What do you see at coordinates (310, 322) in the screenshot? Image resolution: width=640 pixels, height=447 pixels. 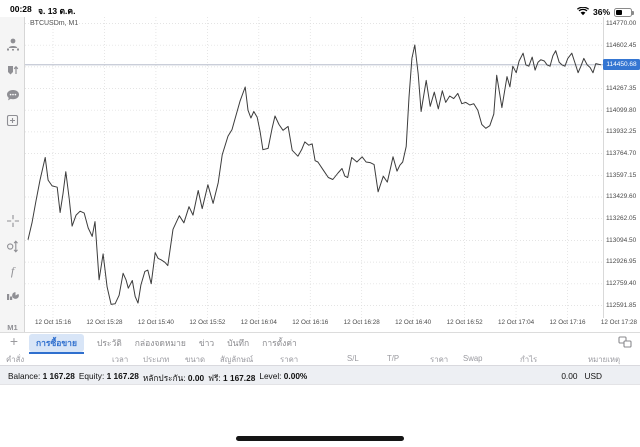 I see `time-axis-label: 12 Oct 16:16` at bounding box center [310, 322].